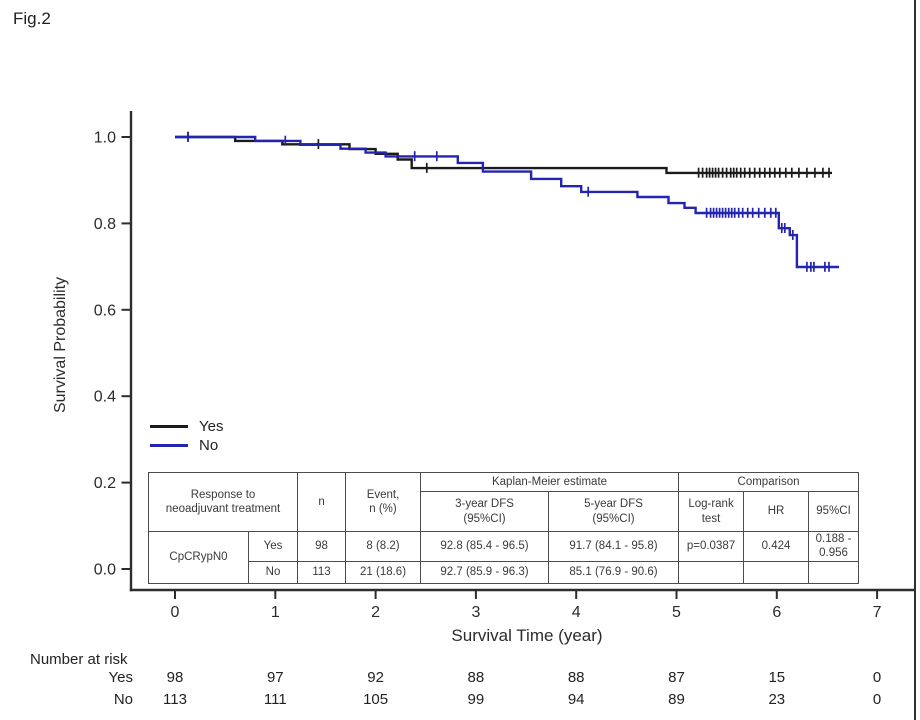  What do you see at coordinates (120, 677) in the screenshot?
I see `risk-row-label-yes: Yes` at bounding box center [120, 677].